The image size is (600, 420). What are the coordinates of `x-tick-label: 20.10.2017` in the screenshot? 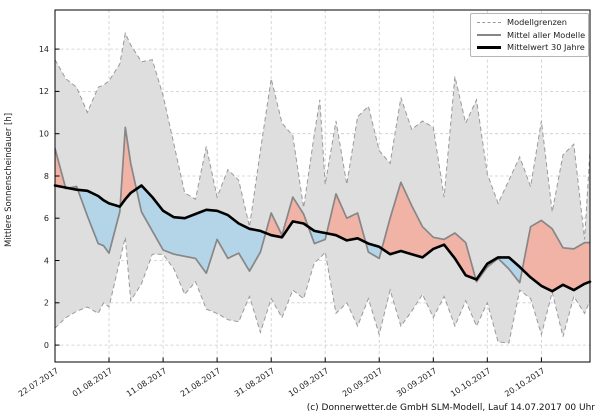 It's located at (524, 382).